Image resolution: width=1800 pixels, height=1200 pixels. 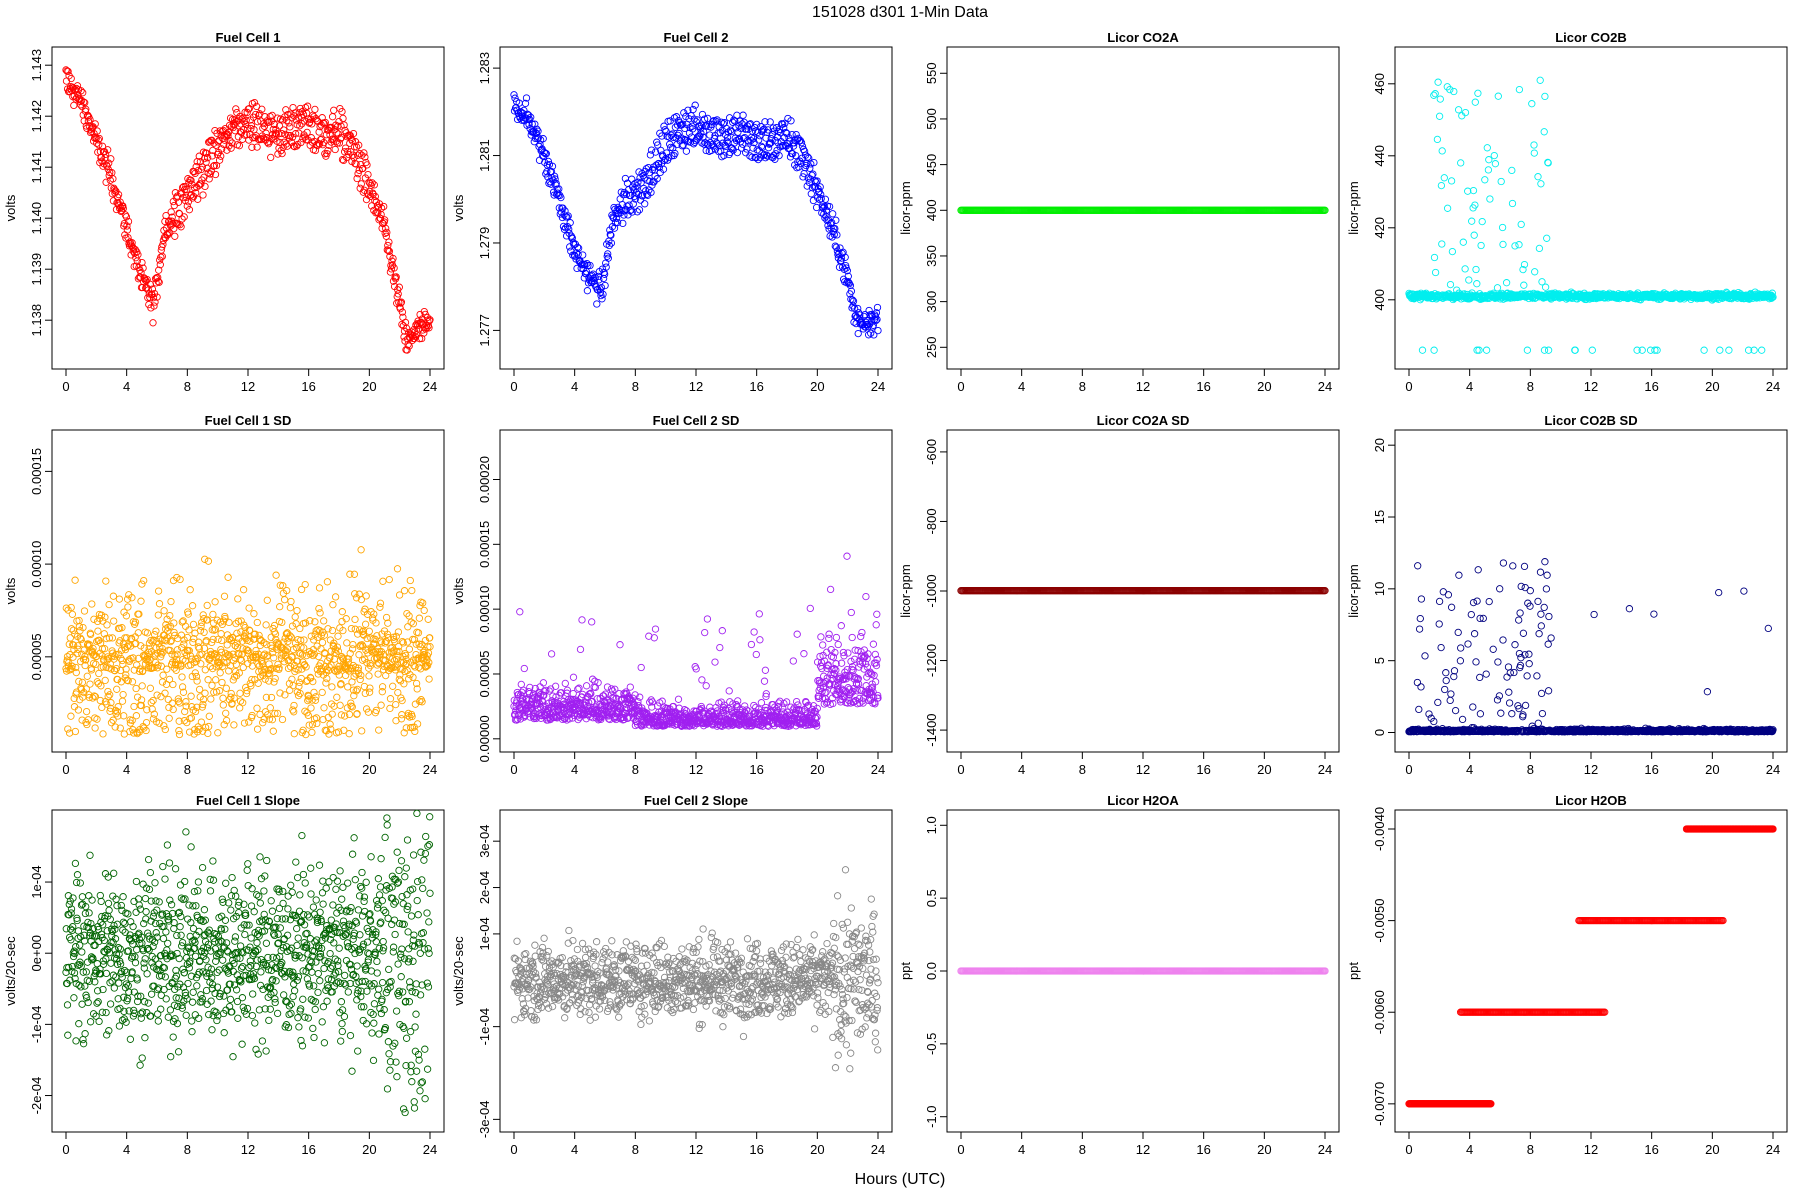 I want to click on y-tick-label: 0.00005, so click(x=484, y=673).